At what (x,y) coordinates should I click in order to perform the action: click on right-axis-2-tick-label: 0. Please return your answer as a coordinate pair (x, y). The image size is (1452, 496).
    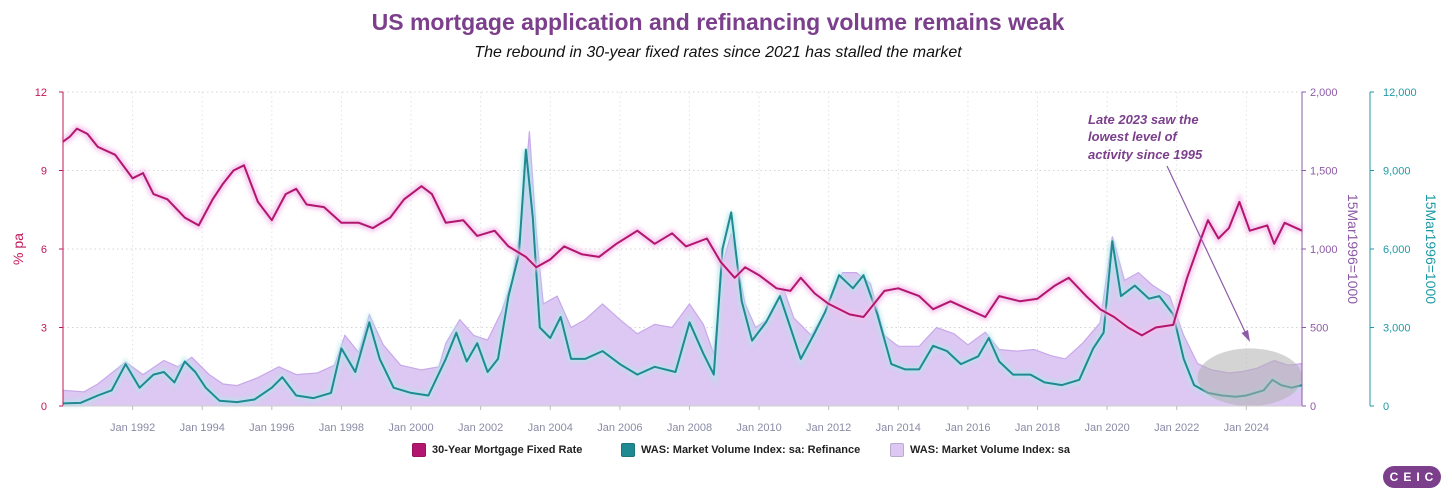
    Looking at the image, I should click on (1386, 407).